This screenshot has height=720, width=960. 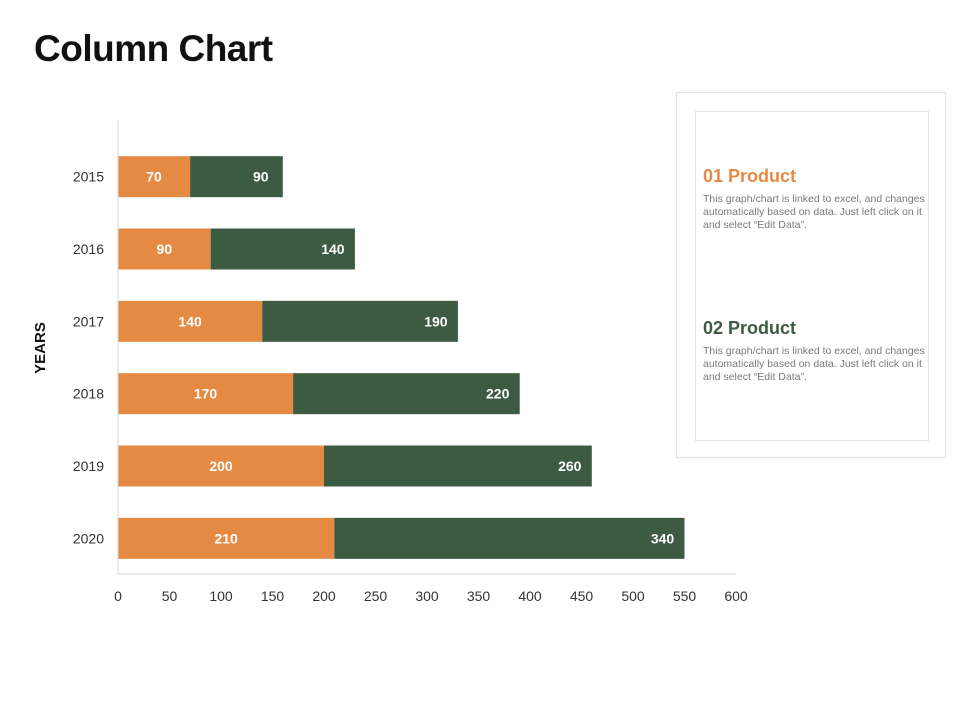 I want to click on page-title: Column Chart, so click(x=153, y=48).